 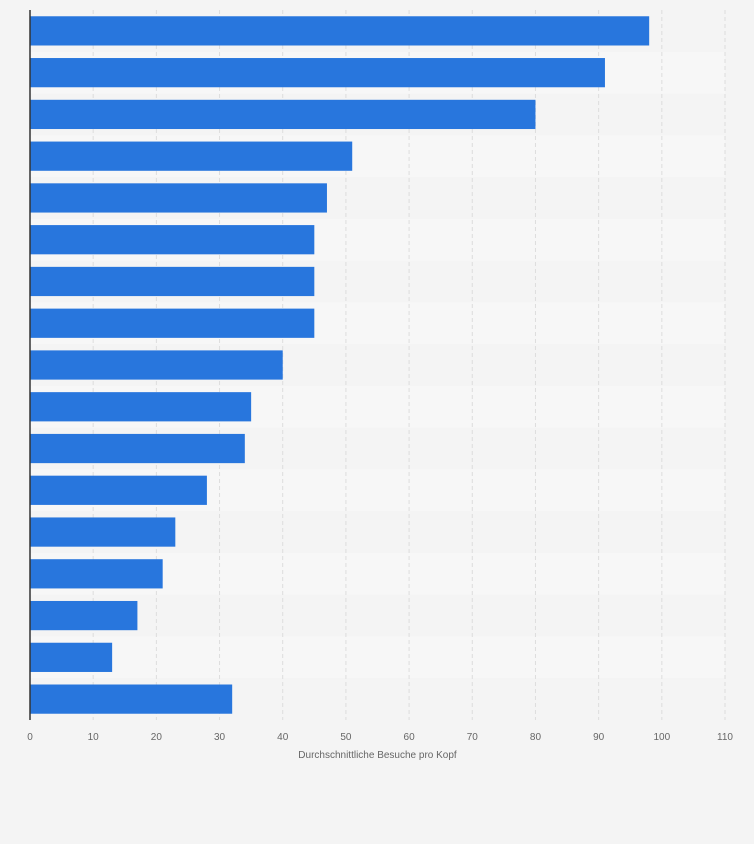 What do you see at coordinates (536, 737) in the screenshot?
I see `x-tick-label: 80` at bounding box center [536, 737].